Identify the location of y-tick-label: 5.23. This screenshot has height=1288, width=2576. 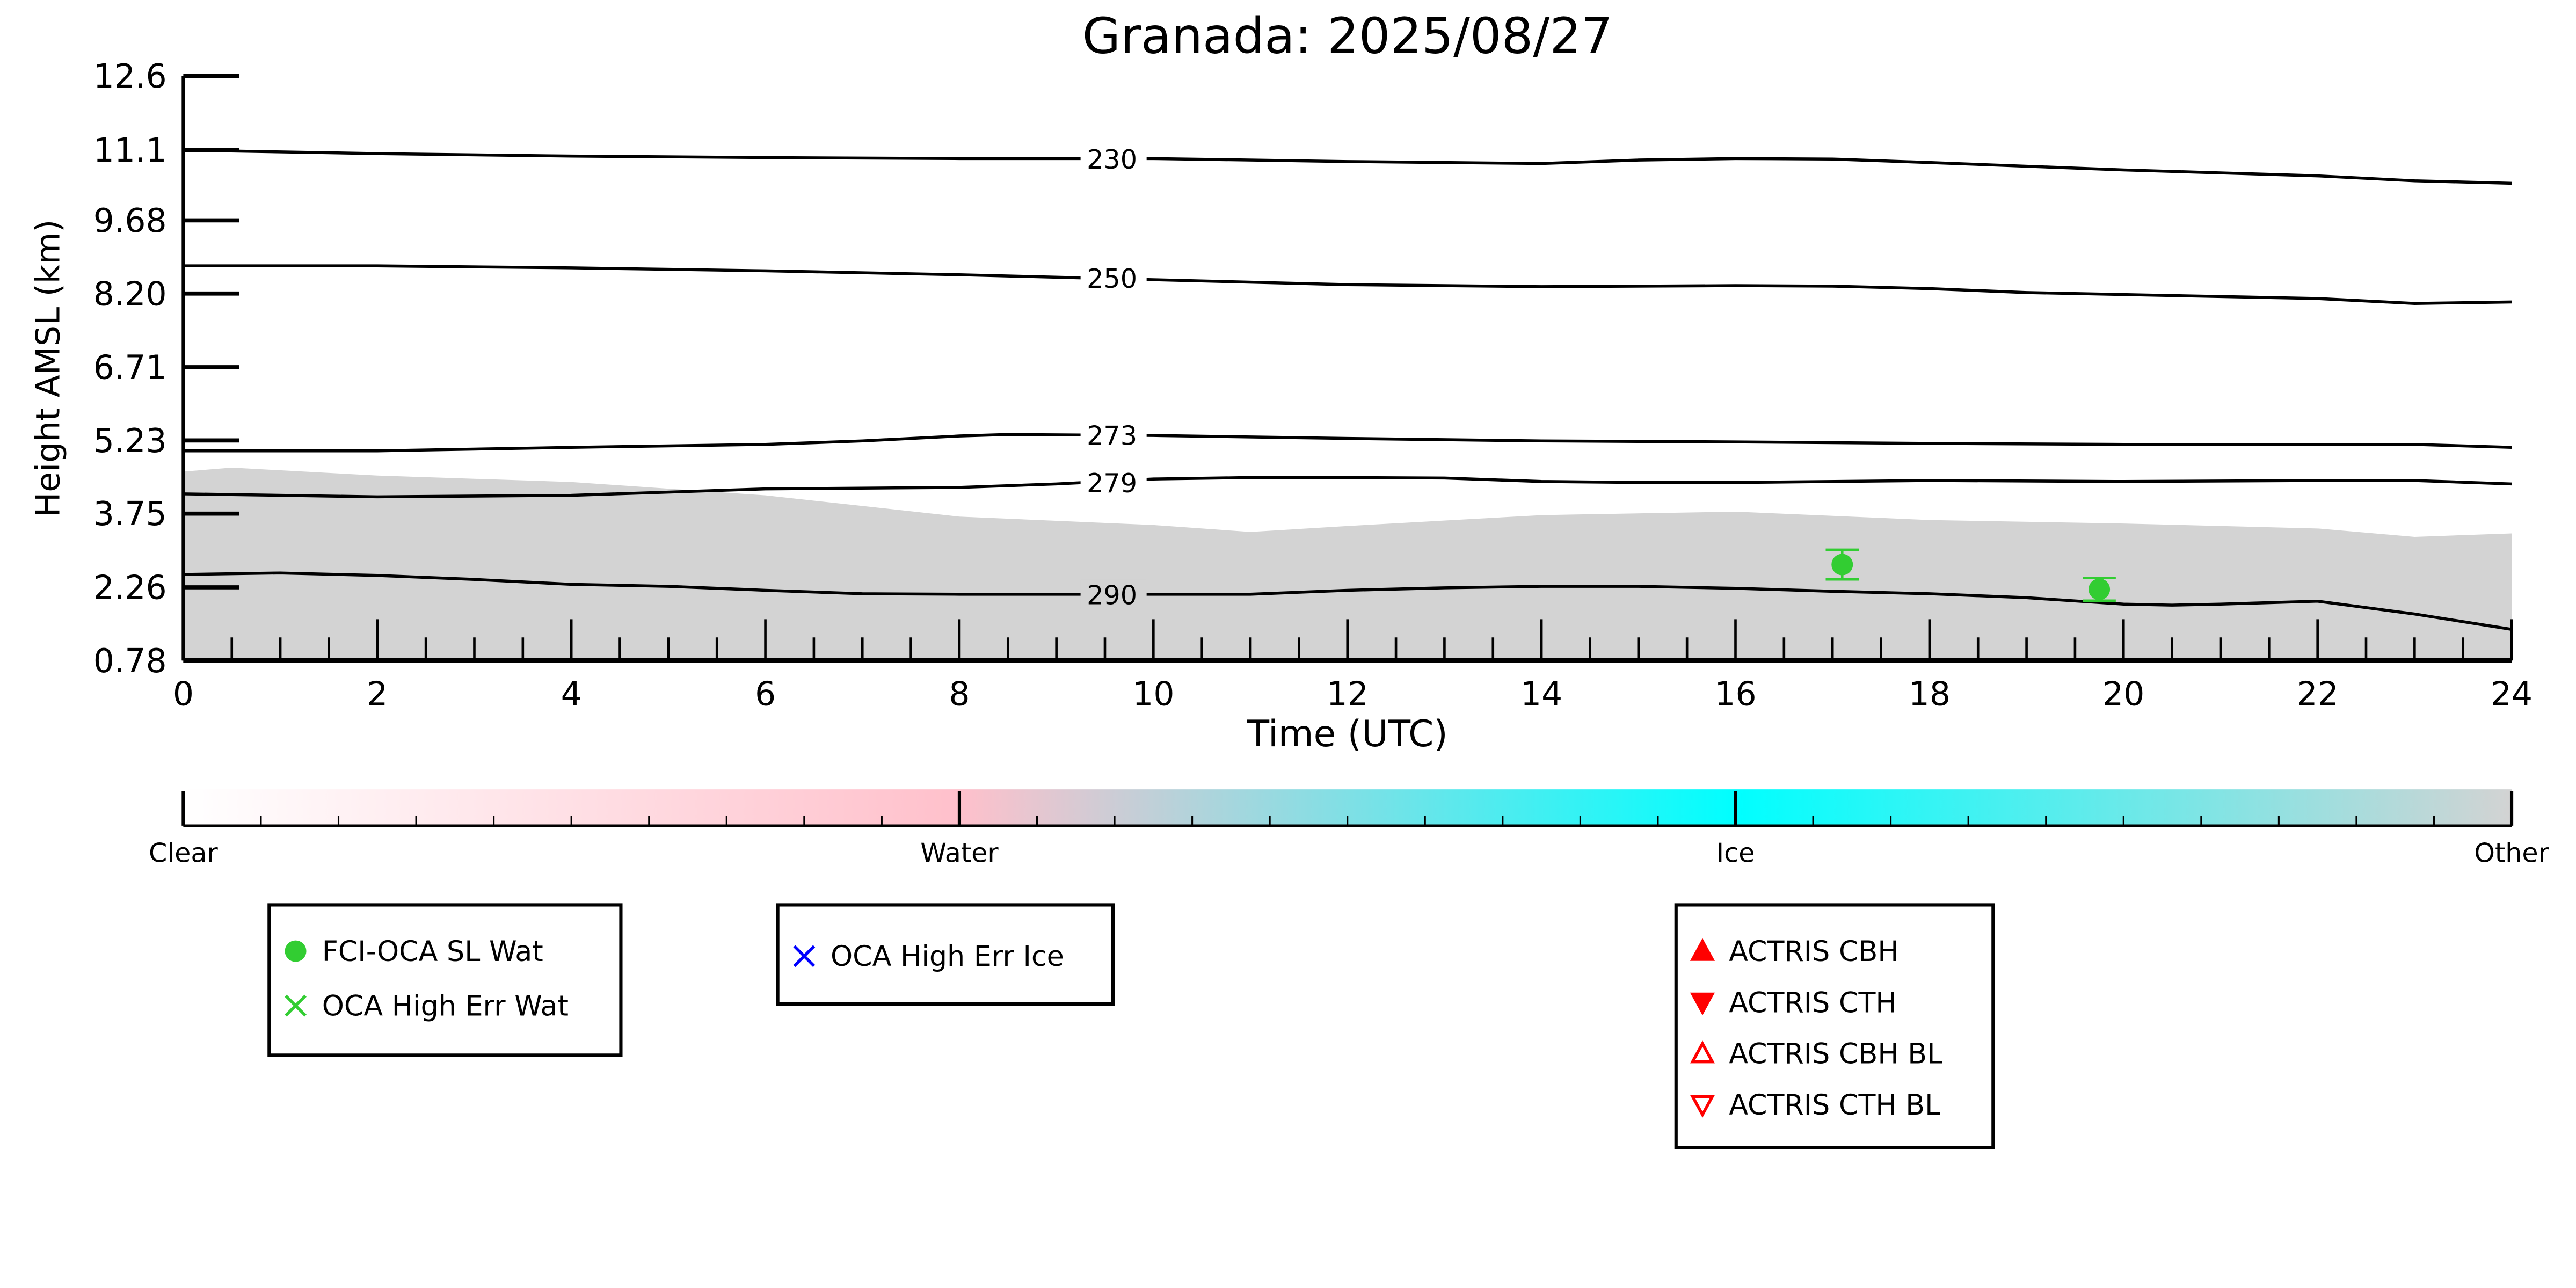
(130, 440).